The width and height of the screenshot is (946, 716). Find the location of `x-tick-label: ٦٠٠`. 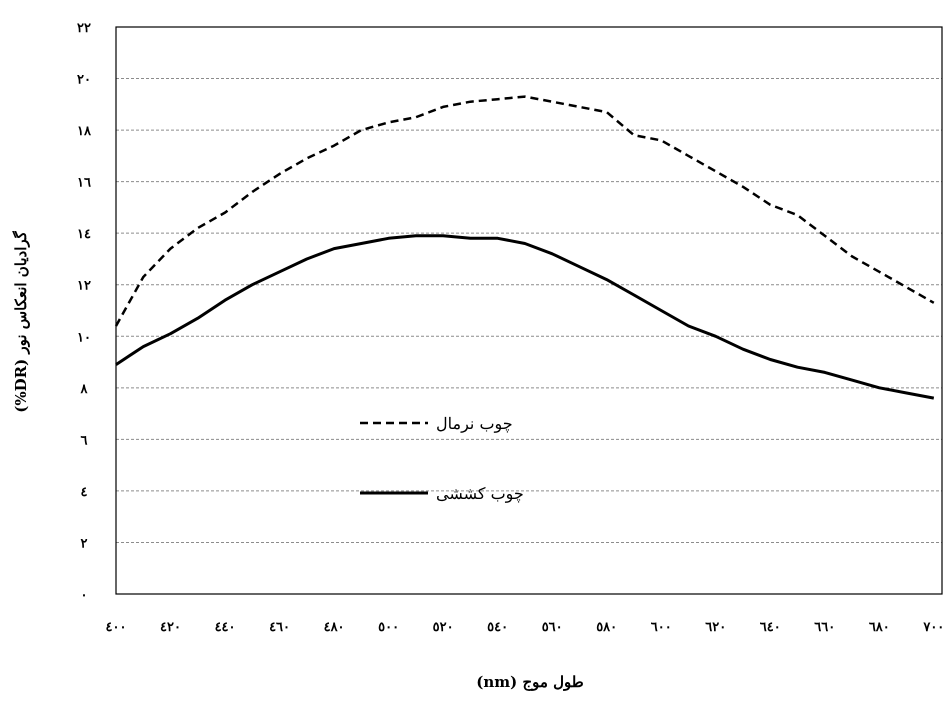

x-tick-label: ٦٠٠ is located at coordinates (661, 627).